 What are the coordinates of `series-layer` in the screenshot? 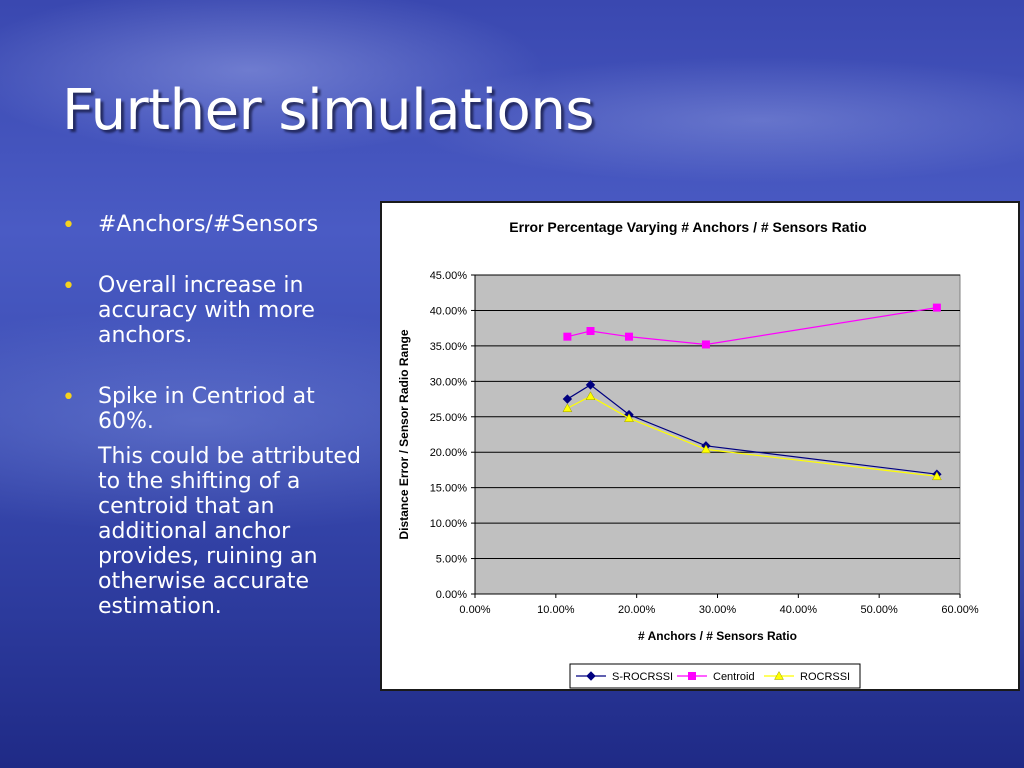 It's located at (752, 392).